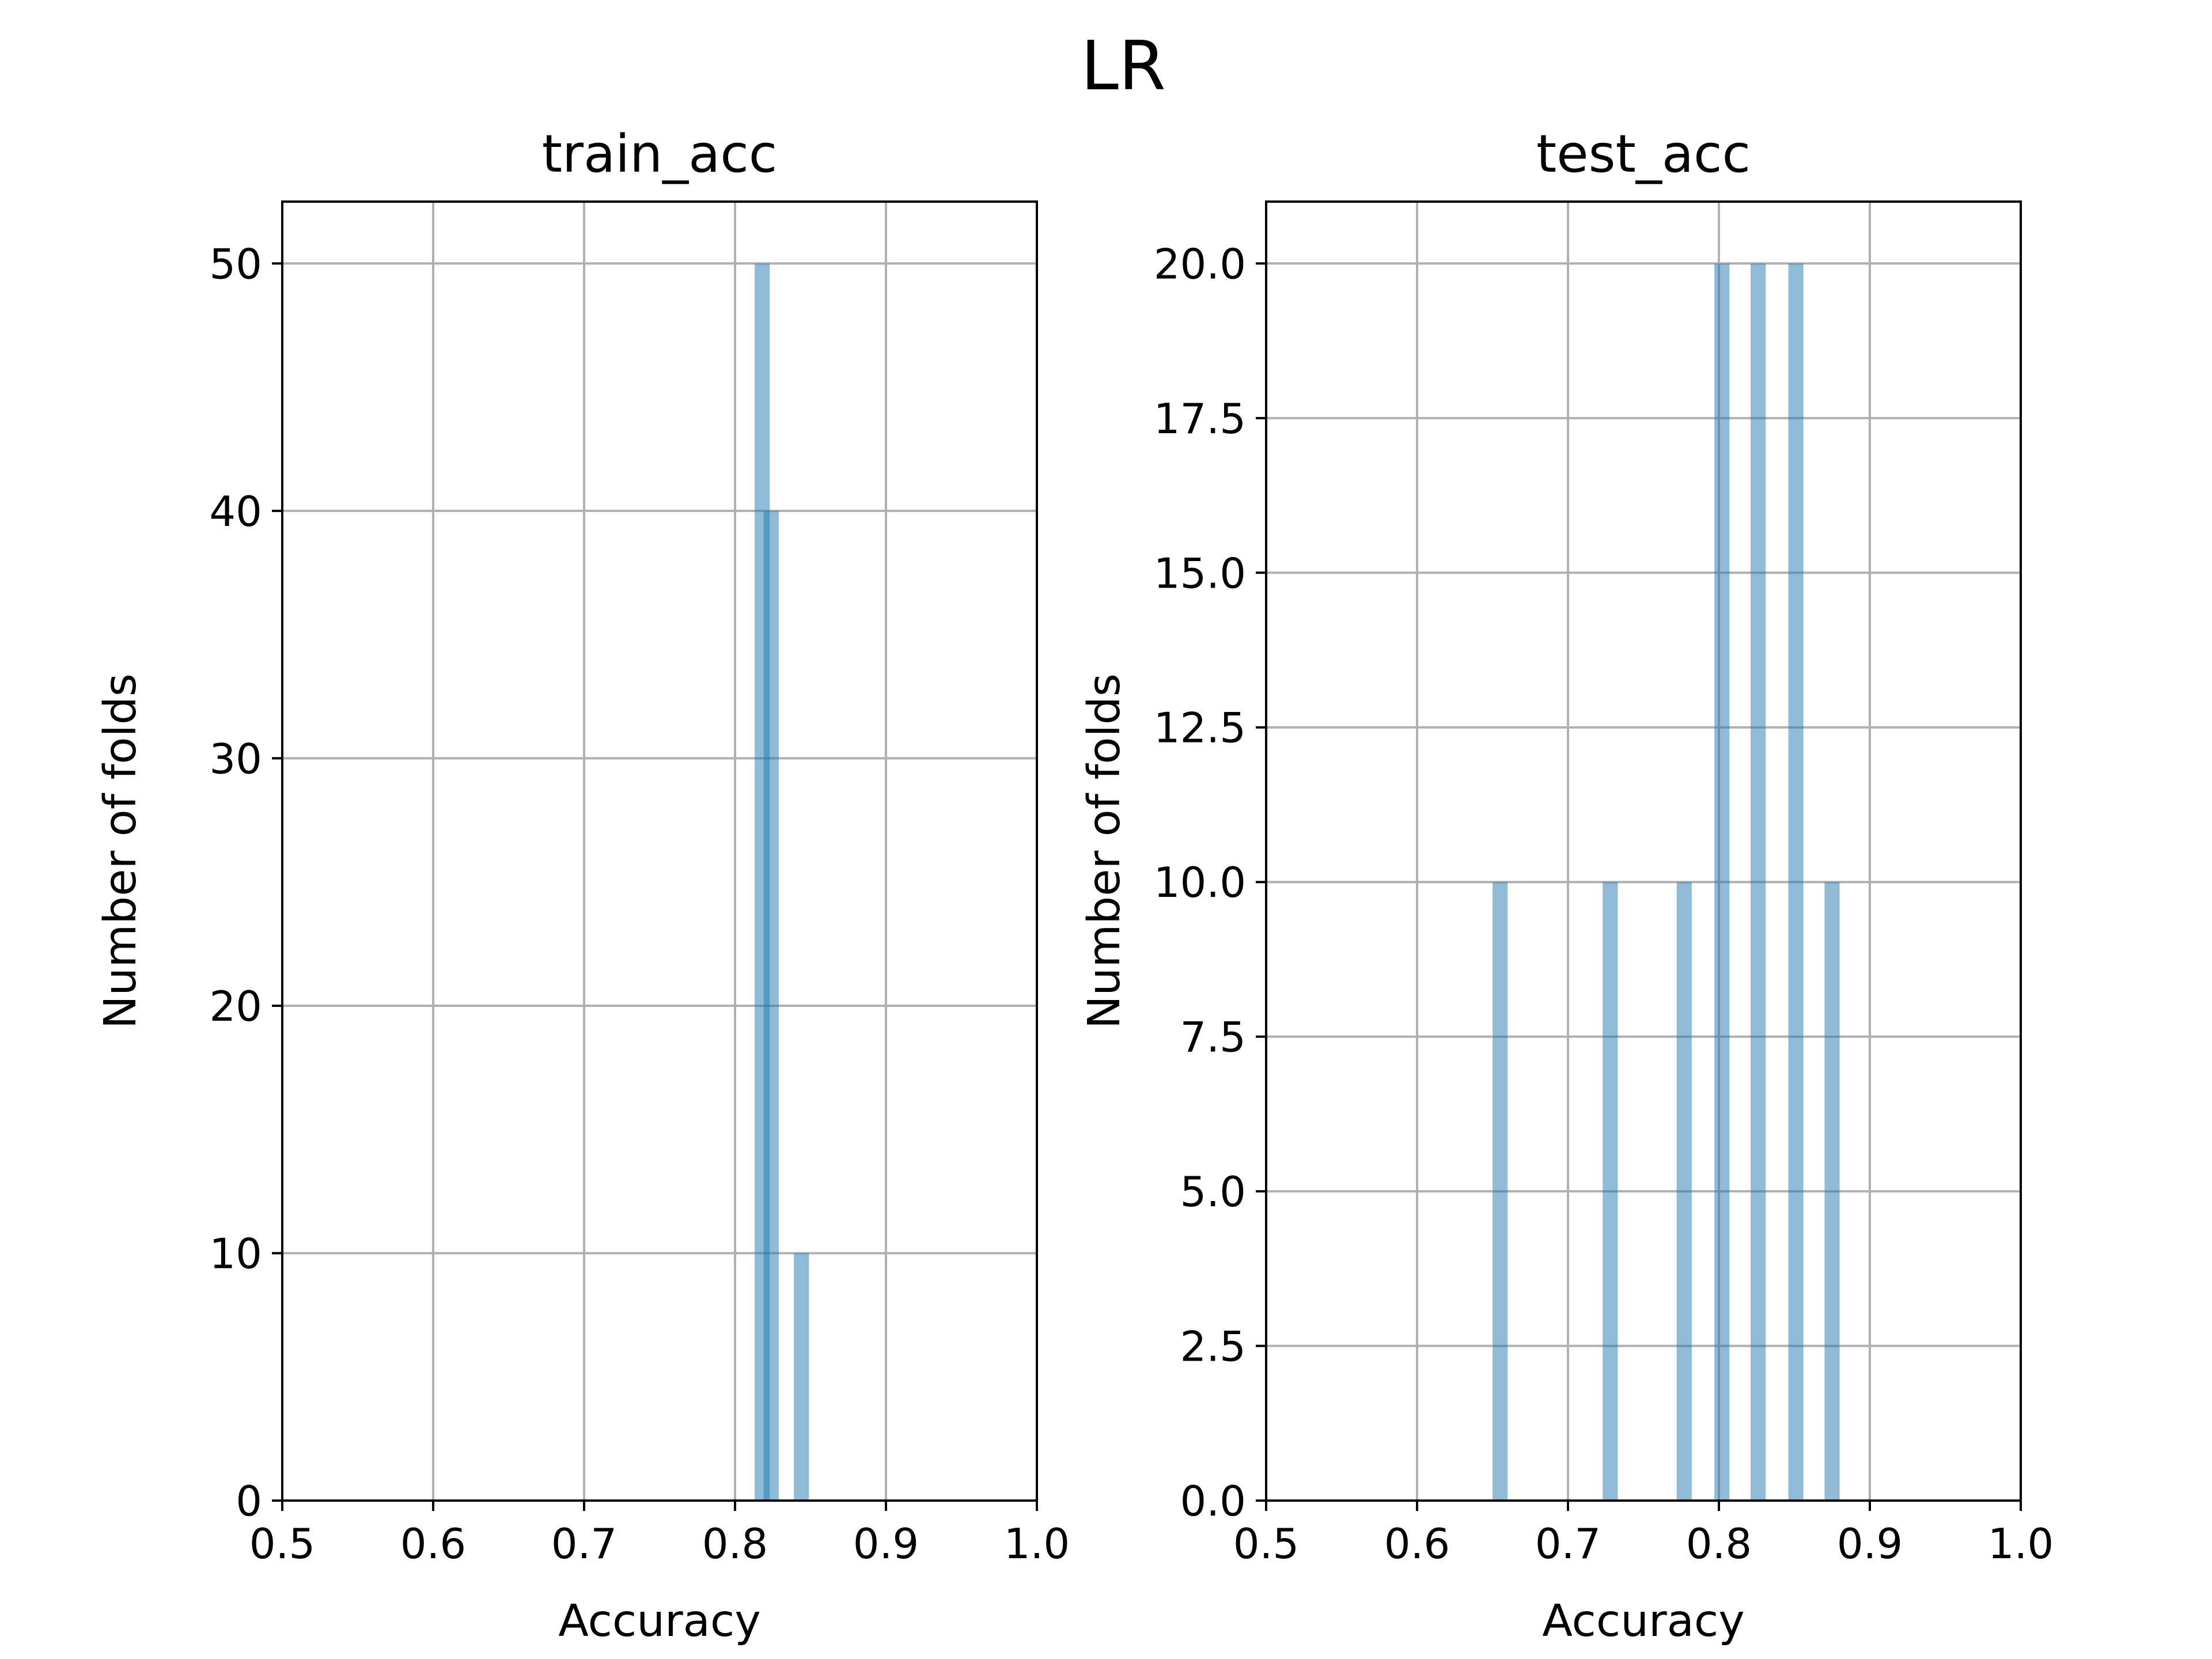 This screenshot has width=2212, height=1659. Describe the element at coordinates (235, 758) in the screenshot. I see `y-tick-label: 30` at that location.